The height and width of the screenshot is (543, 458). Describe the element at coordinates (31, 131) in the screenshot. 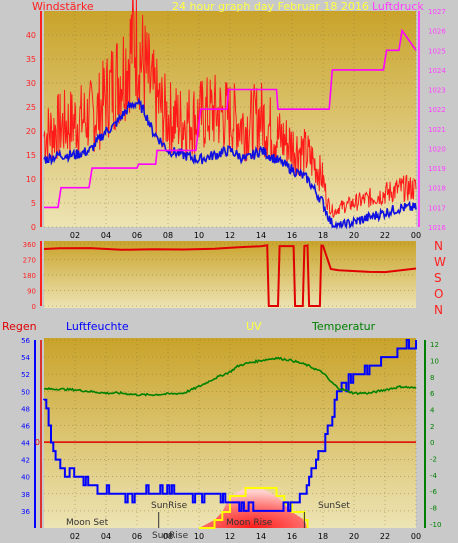

I see `wind-tick-label: 20` at that location.